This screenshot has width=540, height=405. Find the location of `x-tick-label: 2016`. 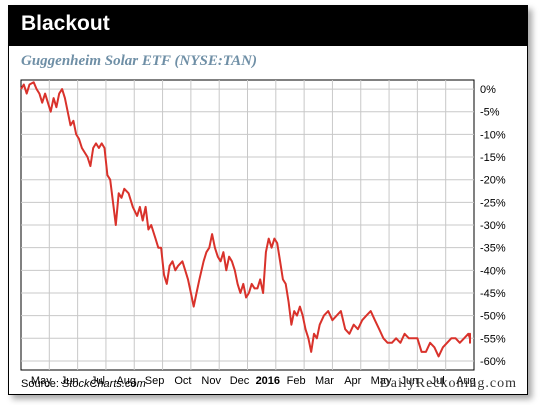

x-tick-label: 2016 is located at coordinates (268, 381).